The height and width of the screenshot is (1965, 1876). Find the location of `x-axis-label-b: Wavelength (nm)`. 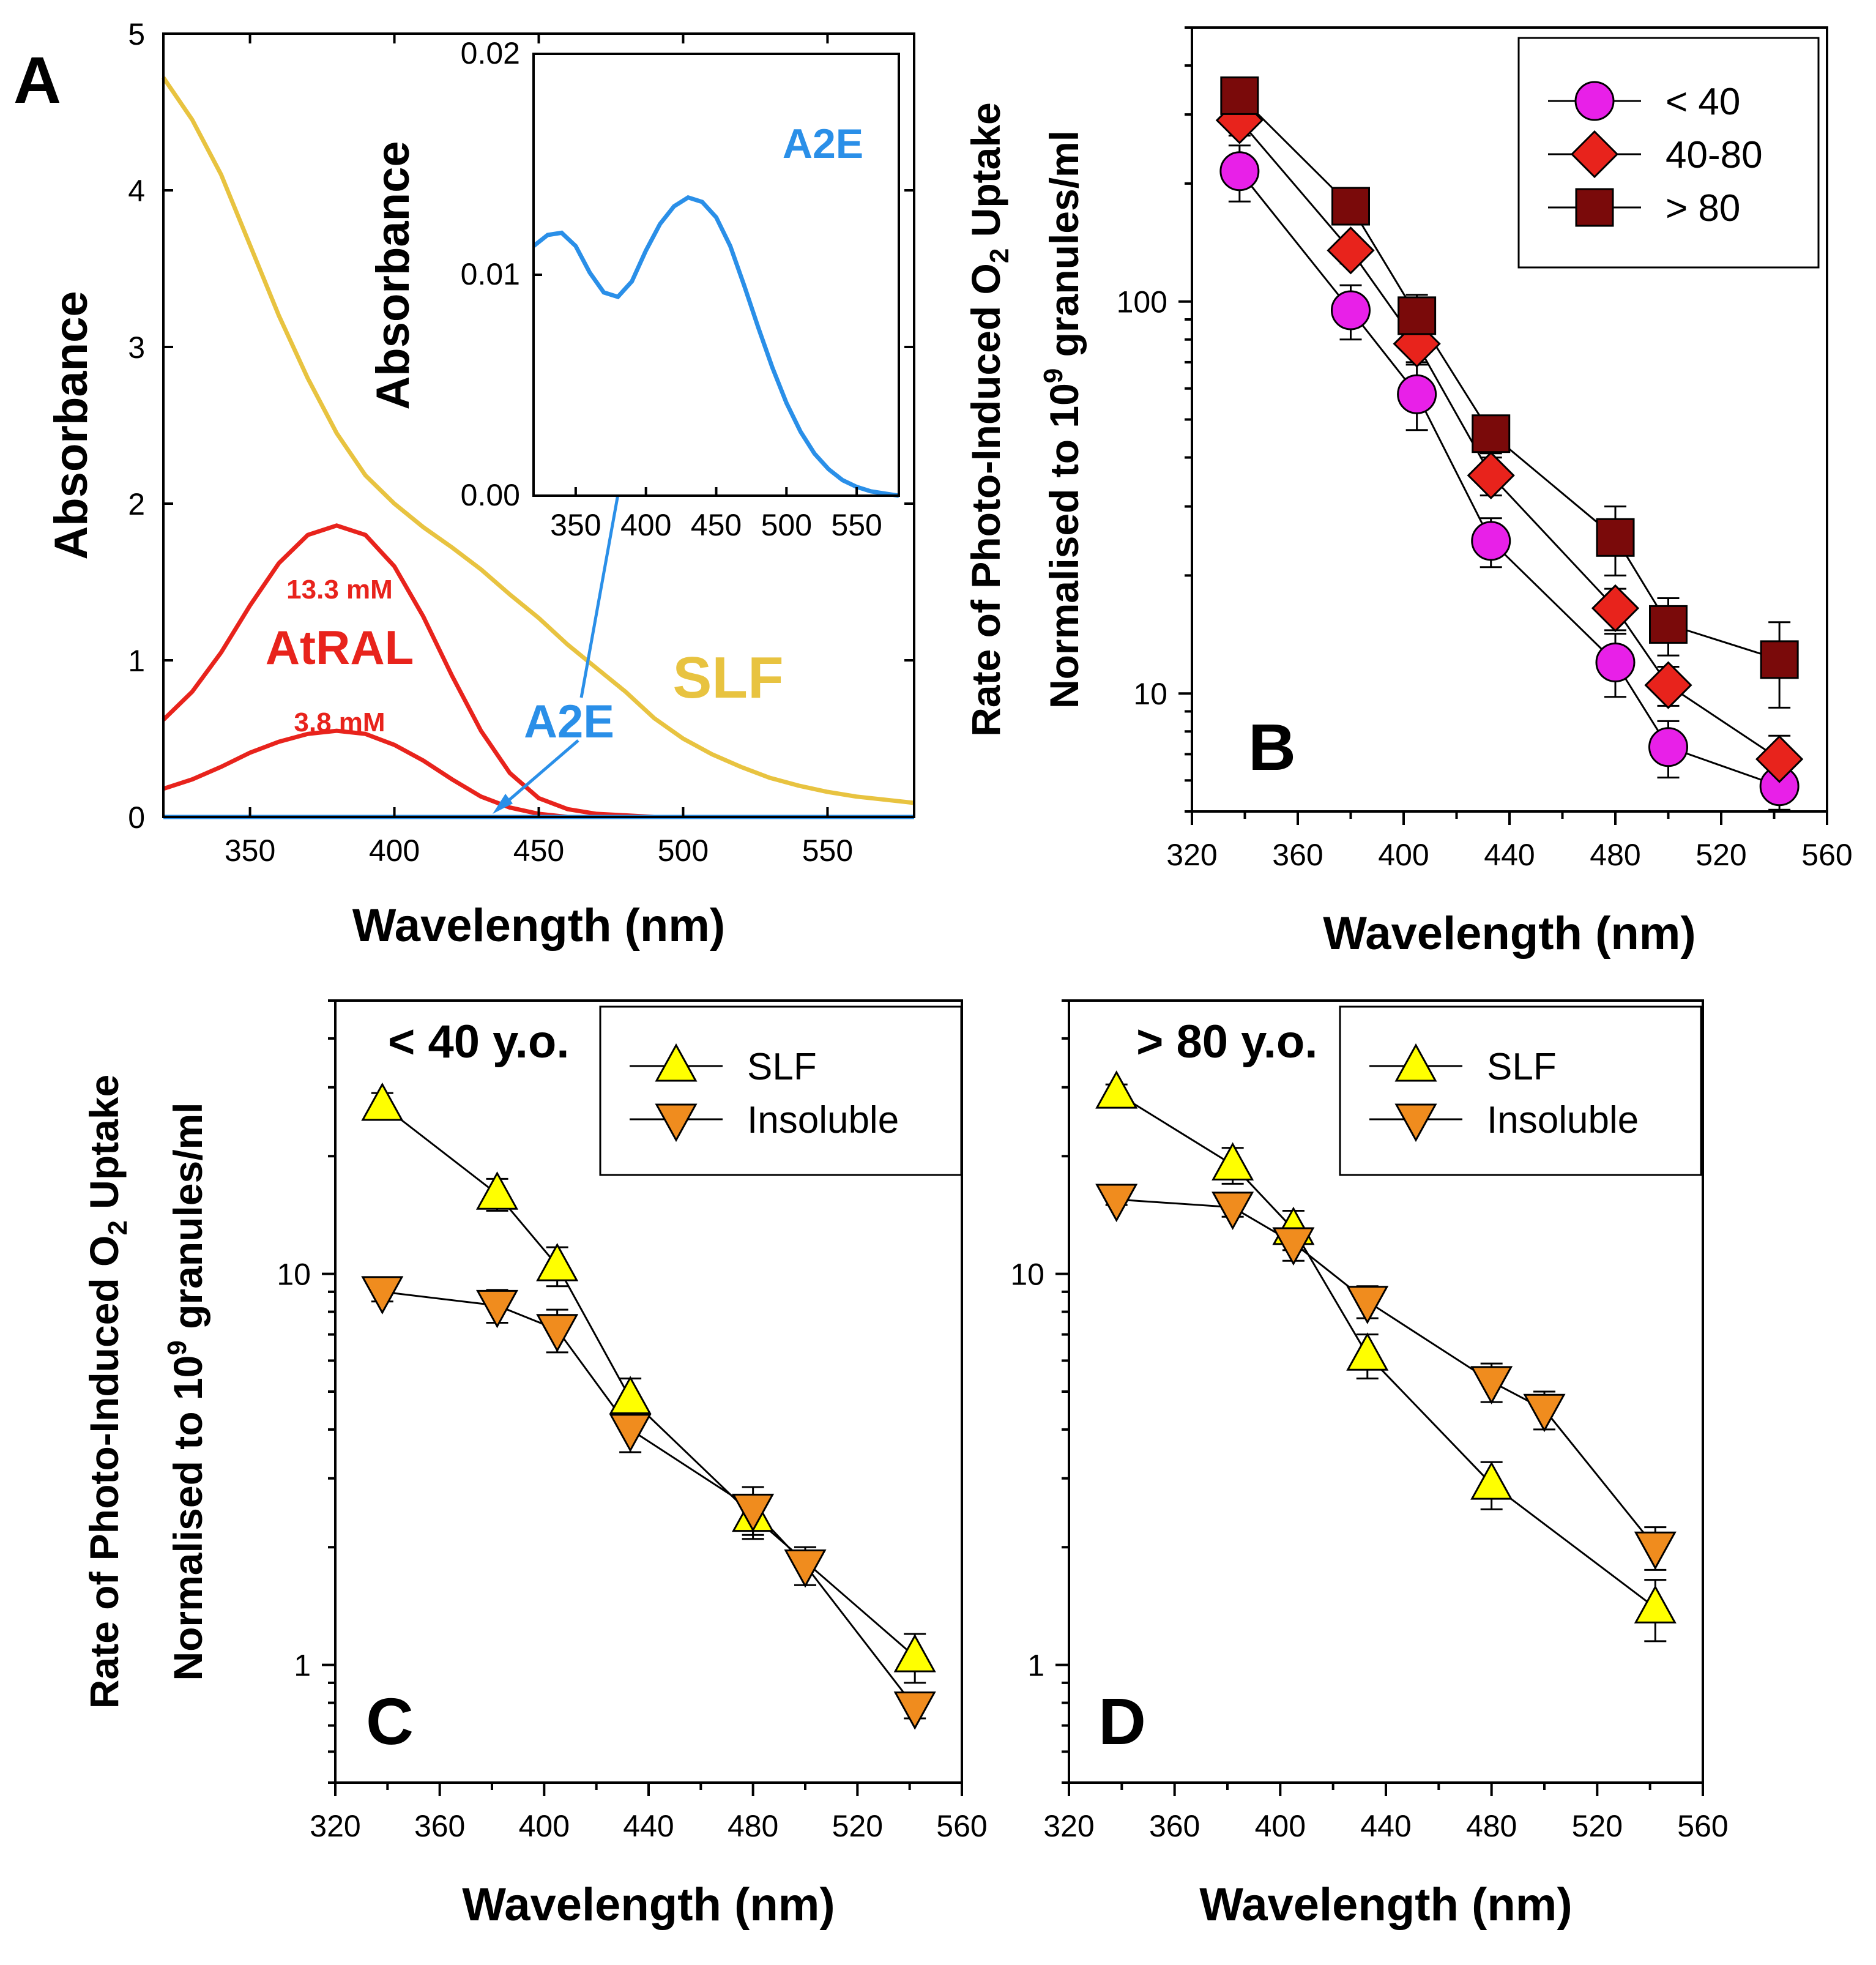

x-axis-label-b: Wavelength (nm) is located at coordinates (1509, 934).